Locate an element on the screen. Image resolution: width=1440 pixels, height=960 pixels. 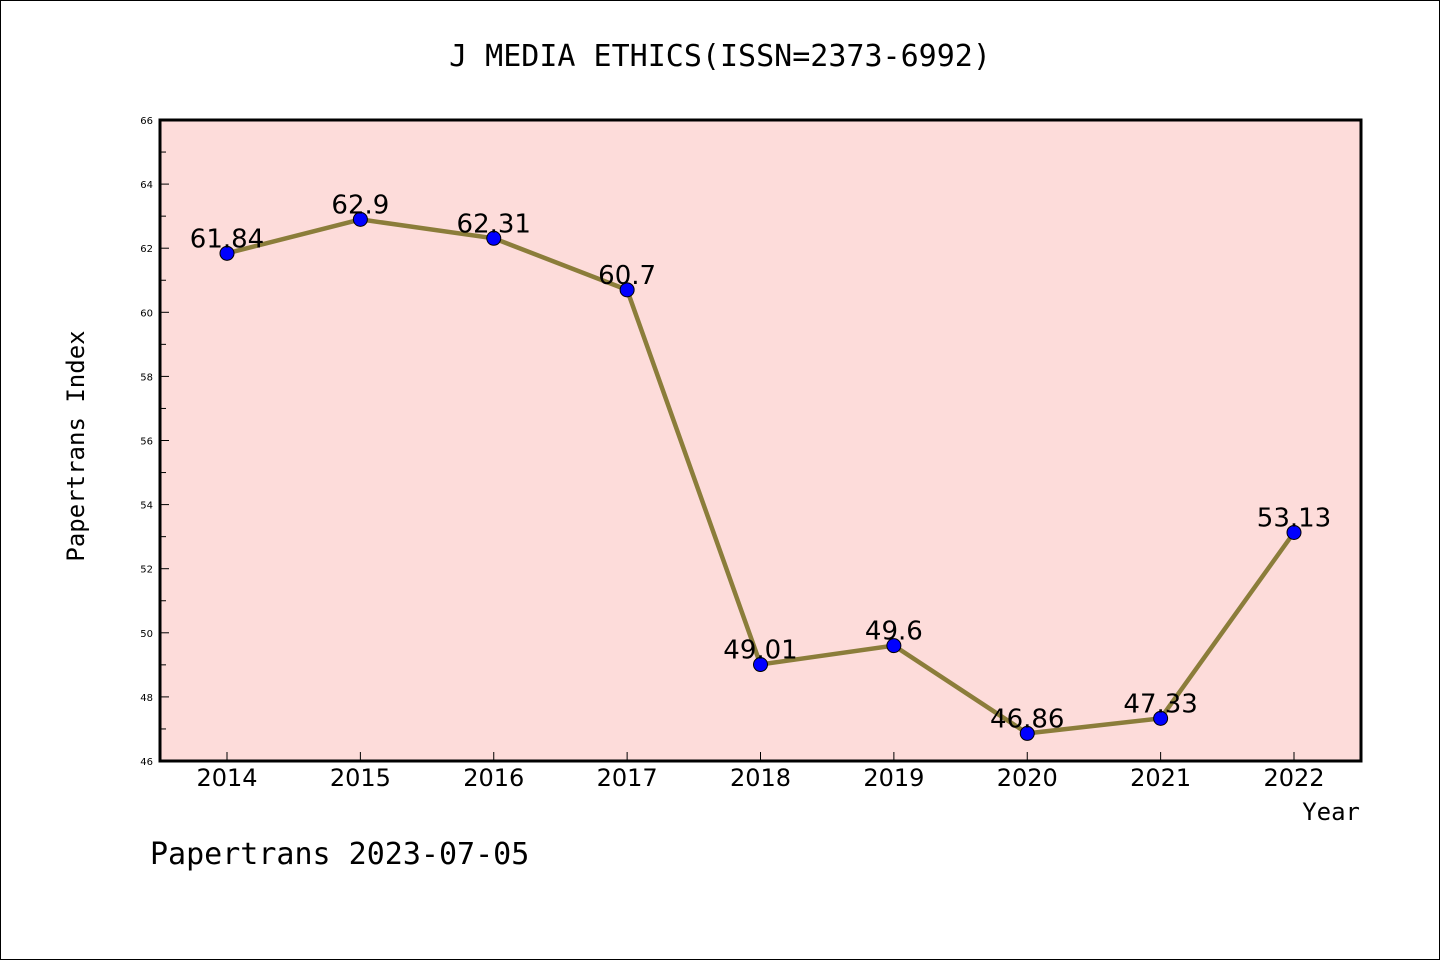
x-axis: 2014 2015 2016 2017 2018 2019 2020 2021 2022 is located at coordinates (760, 772).